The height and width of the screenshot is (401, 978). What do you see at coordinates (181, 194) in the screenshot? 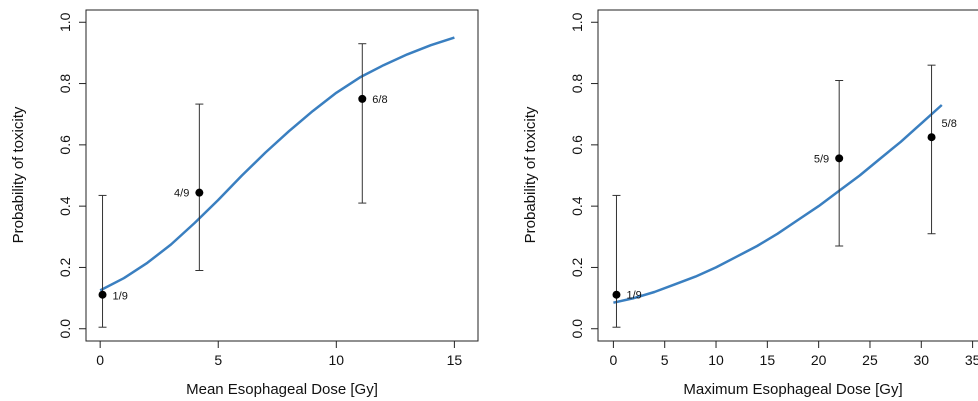
I see `point-label: 4/9` at bounding box center [181, 194].